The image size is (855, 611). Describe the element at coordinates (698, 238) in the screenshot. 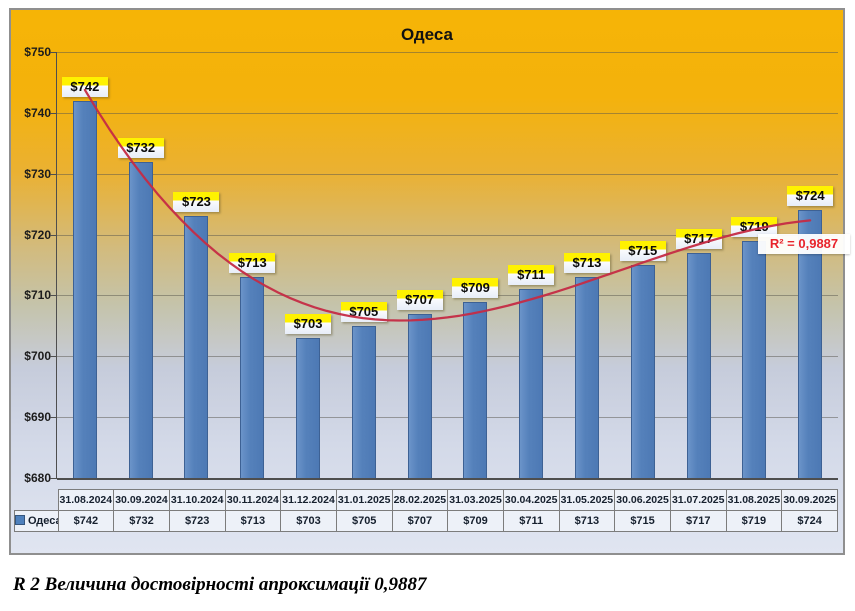

I see `bar-value-label: $717` at that location.